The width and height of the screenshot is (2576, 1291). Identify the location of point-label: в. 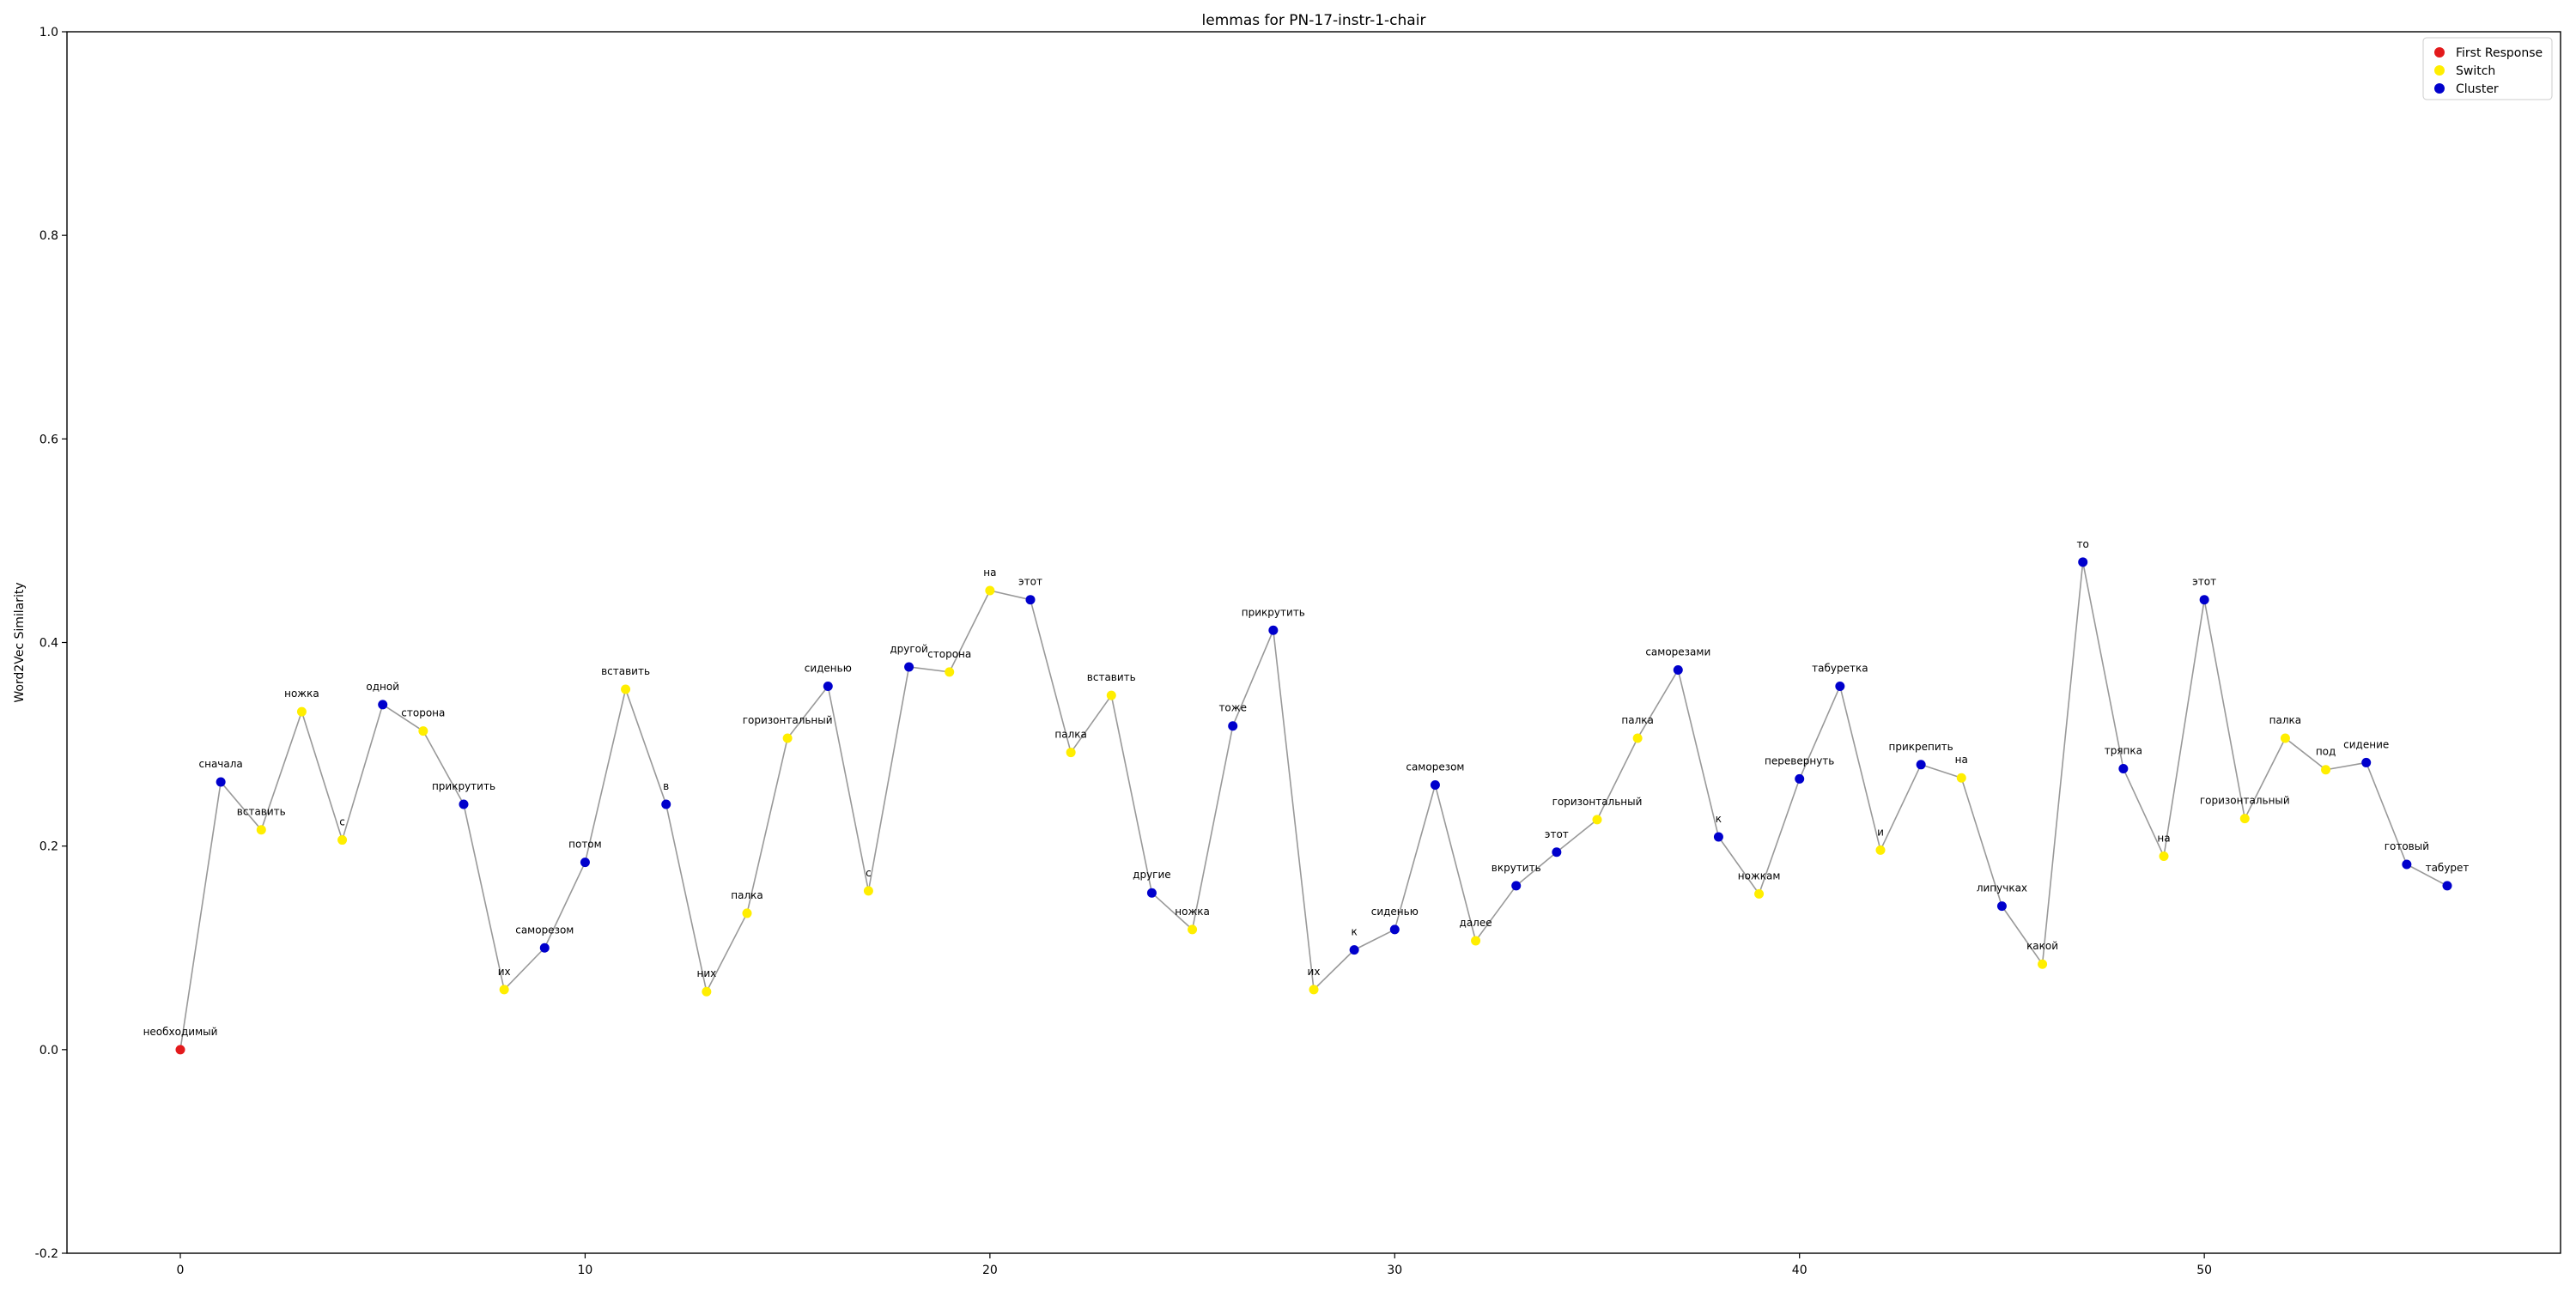
(666, 786).